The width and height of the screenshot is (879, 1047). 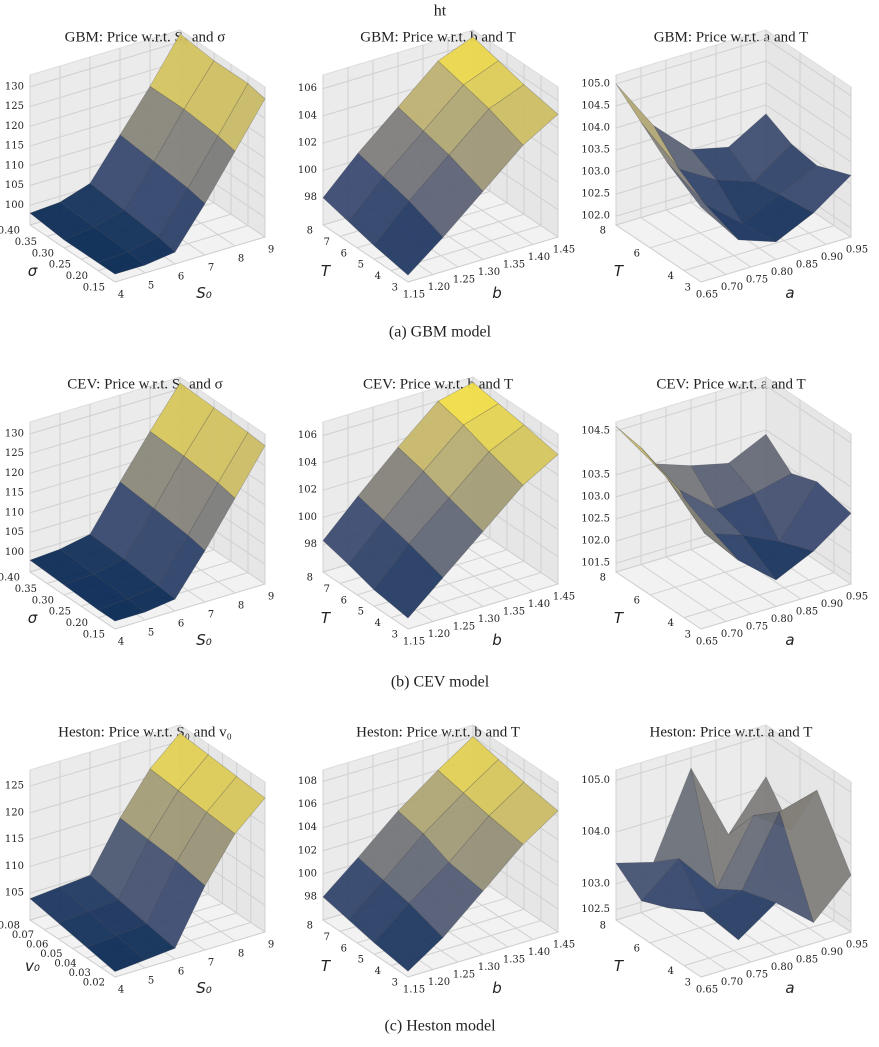 What do you see at coordinates (595, 83) in the screenshot?
I see `z-tick-label: 105.0` at bounding box center [595, 83].